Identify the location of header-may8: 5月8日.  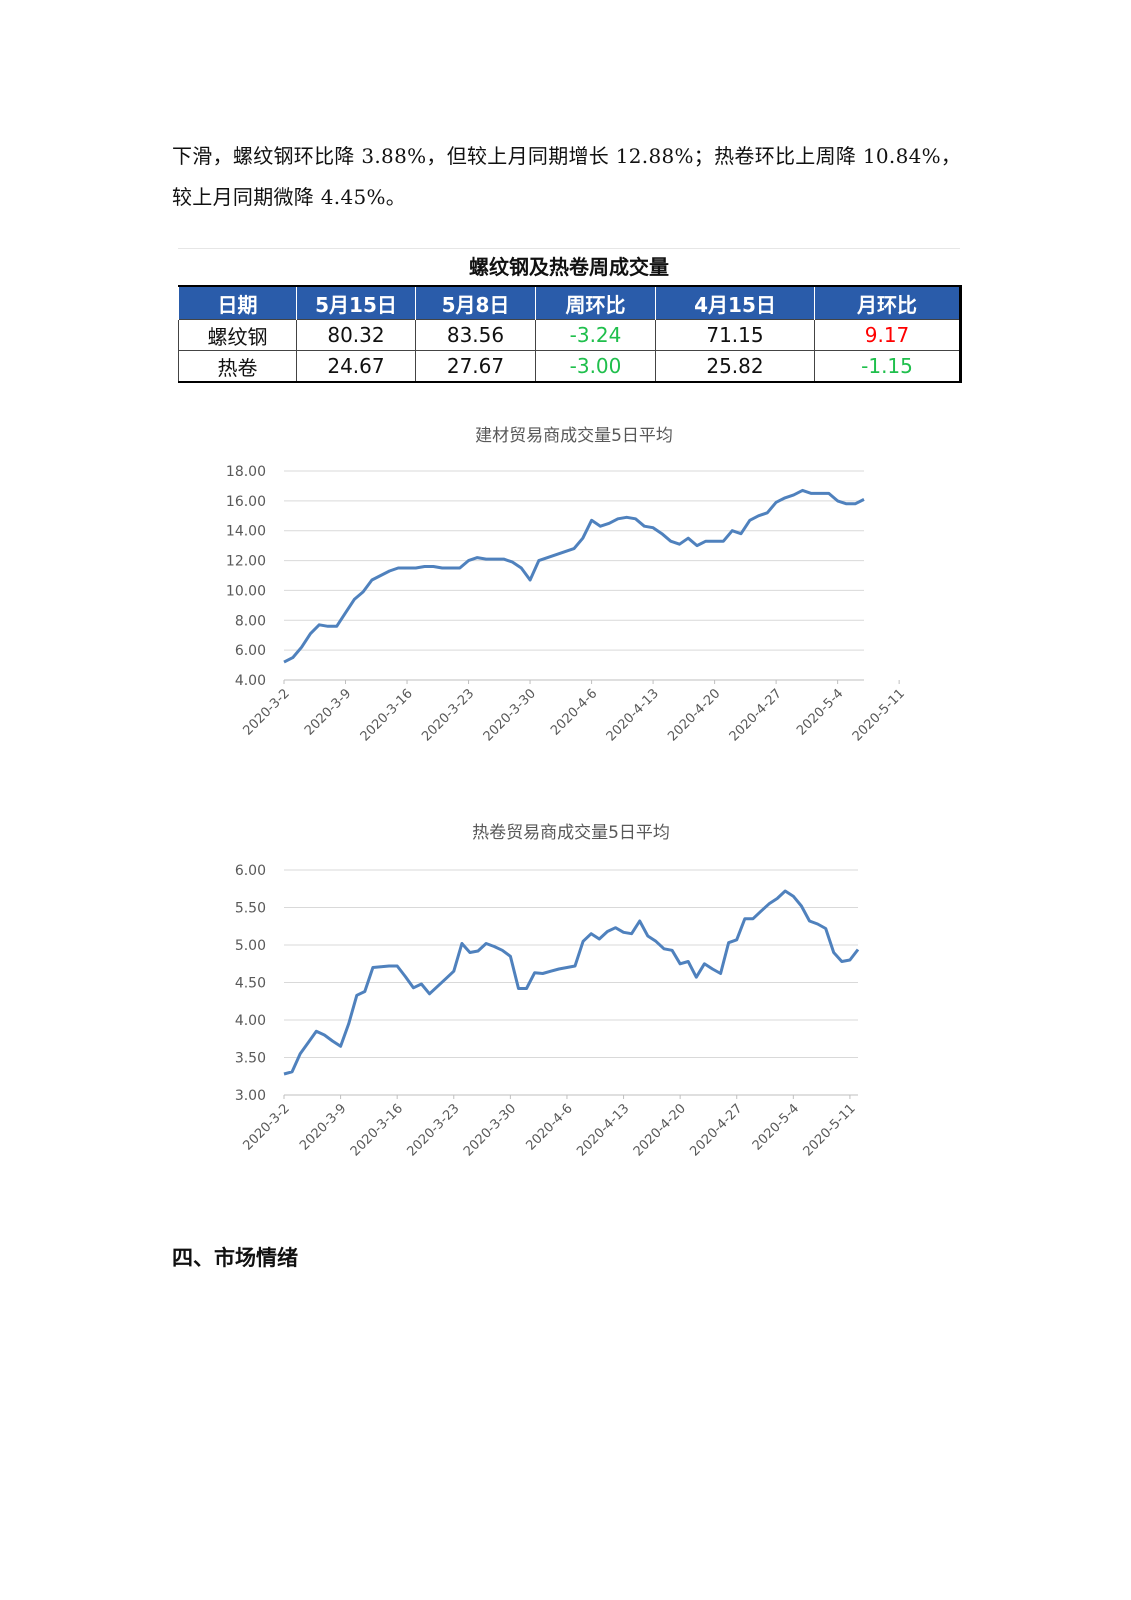
(476, 303).